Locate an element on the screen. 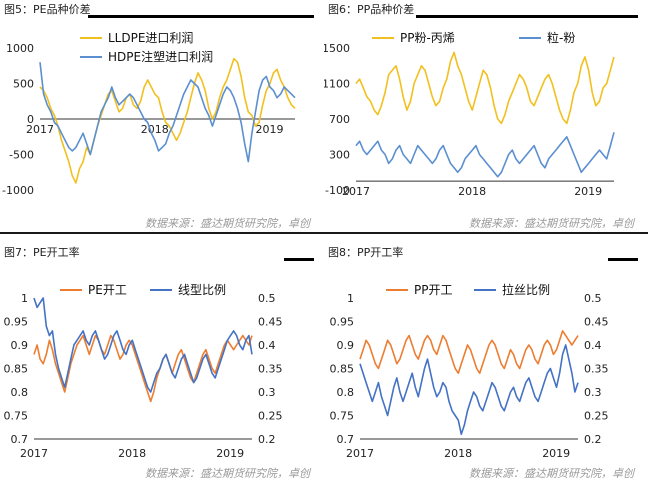 This screenshot has width=648, height=483. y-tick-label: -100 is located at coordinates (337, 190).